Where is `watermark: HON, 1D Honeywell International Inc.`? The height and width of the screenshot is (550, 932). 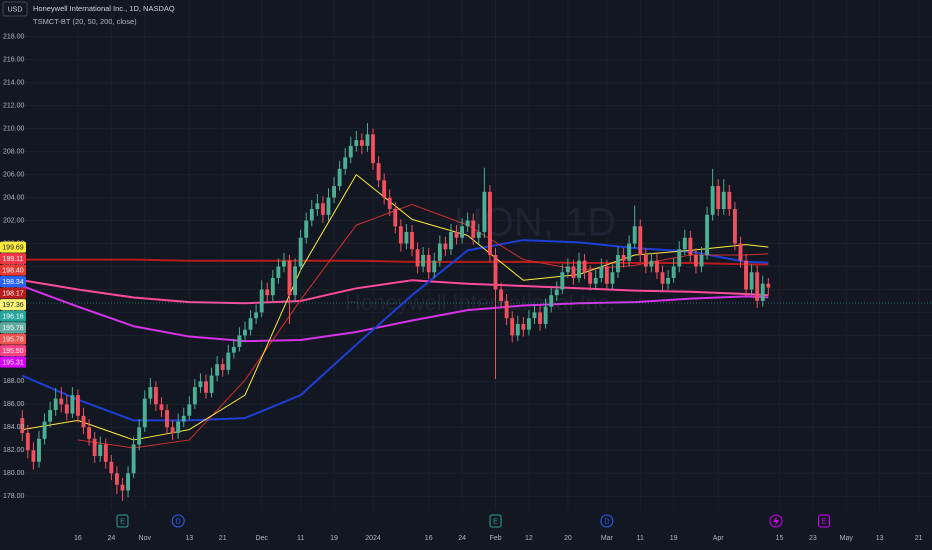 watermark: HON, 1D Honeywell International Inc. is located at coordinates (480, 258).